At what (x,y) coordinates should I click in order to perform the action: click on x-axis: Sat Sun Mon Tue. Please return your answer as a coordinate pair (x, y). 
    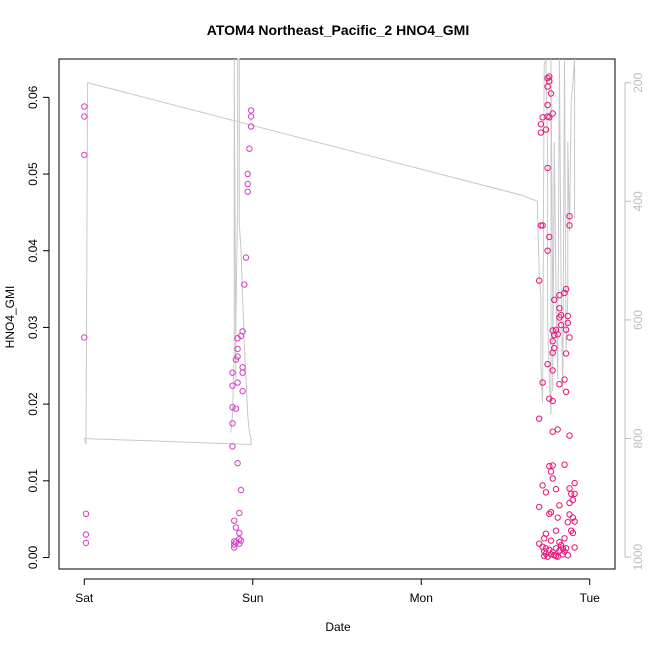
    Looking at the image, I should click on (337, 591).